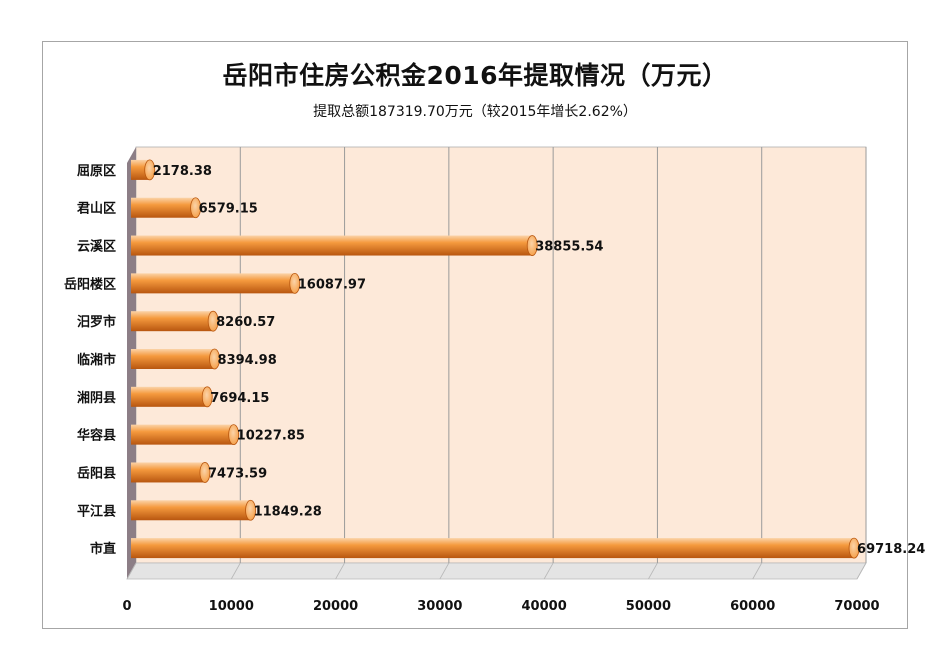 Image resolution: width=950 pixels, height=672 pixels. Describe the element at coordinates (752, 606) in the screenshot. I see `x-tick-label: 60000` at that location.